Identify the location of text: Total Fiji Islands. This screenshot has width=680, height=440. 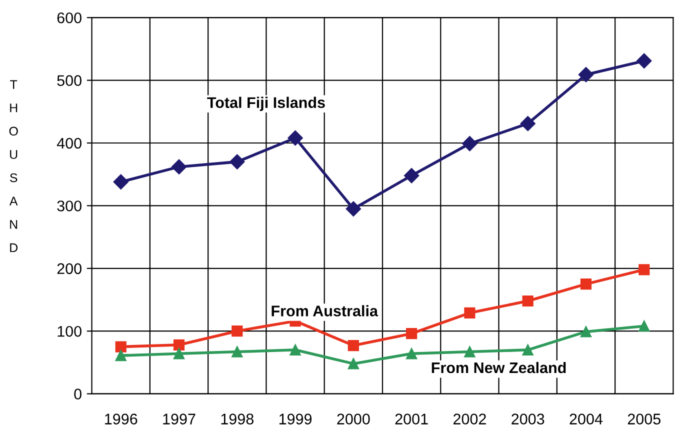
(266, 104).